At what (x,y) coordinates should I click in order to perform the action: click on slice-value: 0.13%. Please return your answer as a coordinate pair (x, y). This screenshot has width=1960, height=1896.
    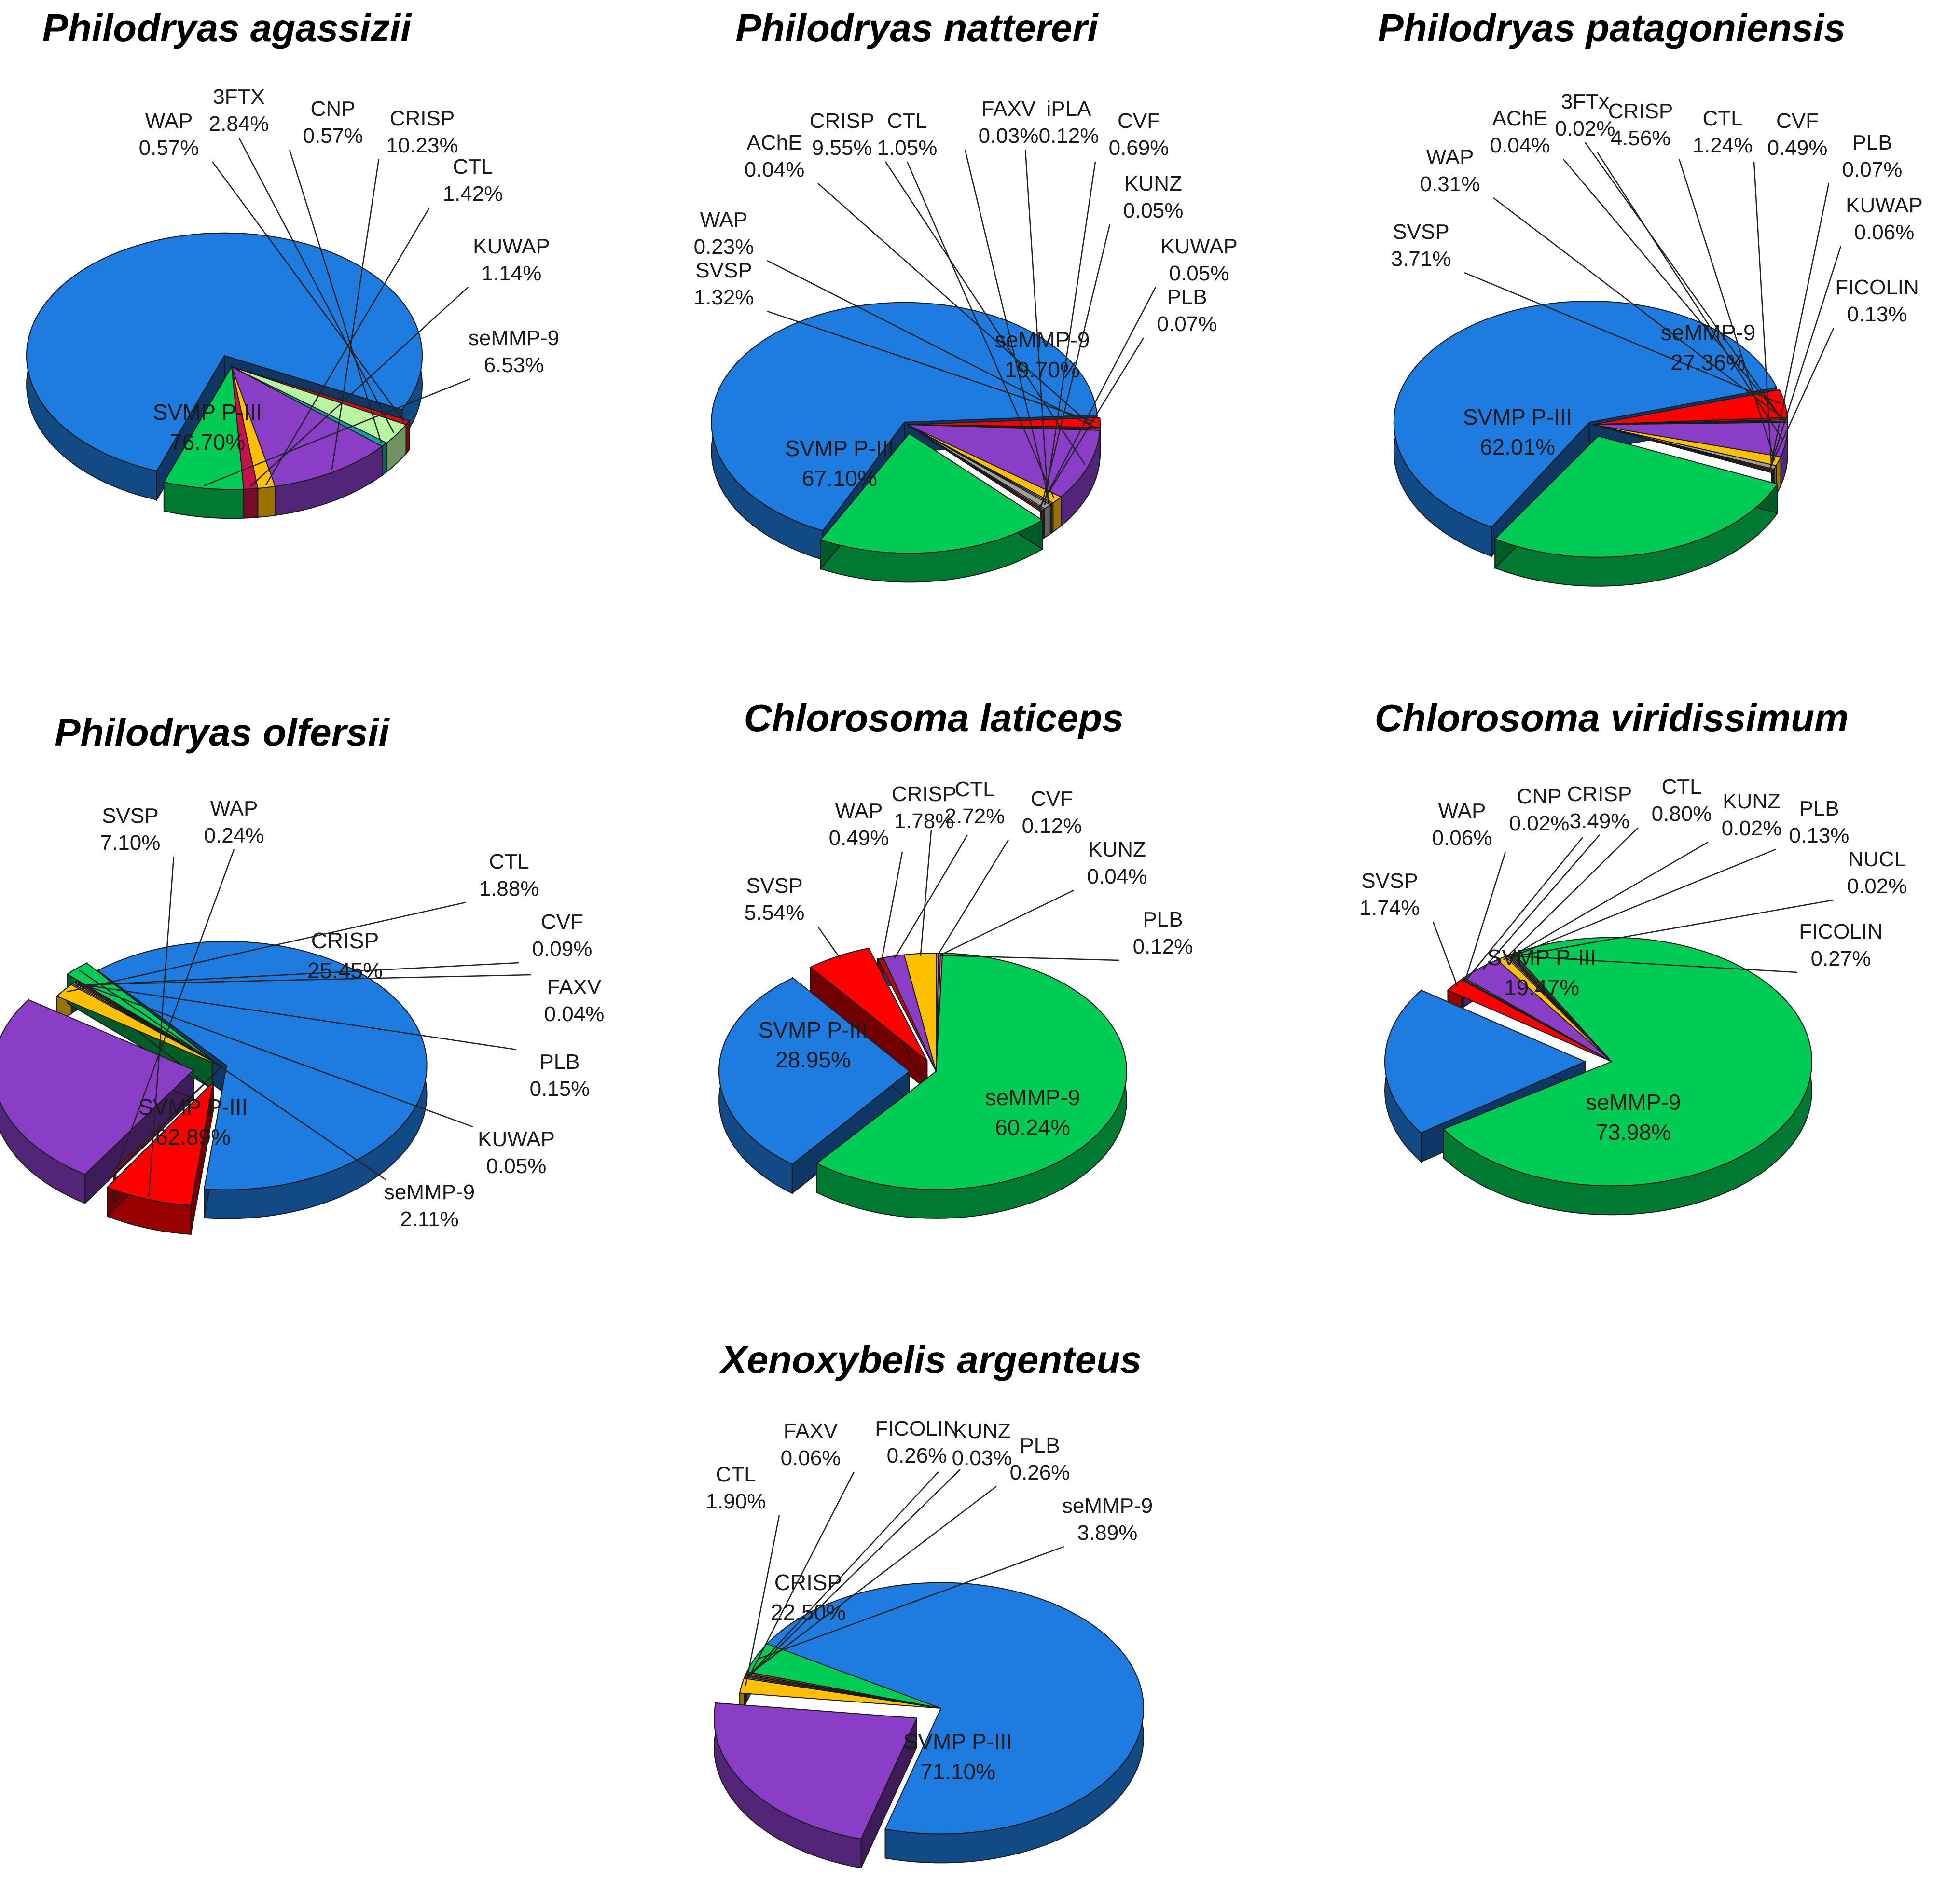
    Looking at the image, I should click on (1877, 314).